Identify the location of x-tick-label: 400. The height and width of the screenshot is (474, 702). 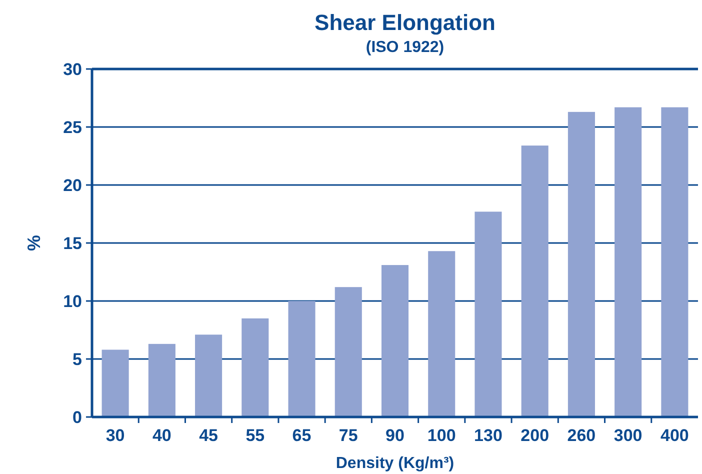
(674, 435).